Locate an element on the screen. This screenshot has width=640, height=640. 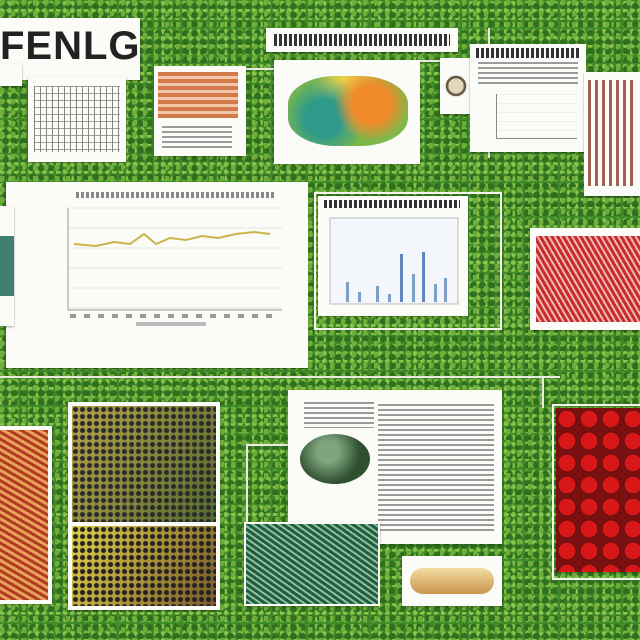
red-pattern-image is located at coordinates (24, 515).